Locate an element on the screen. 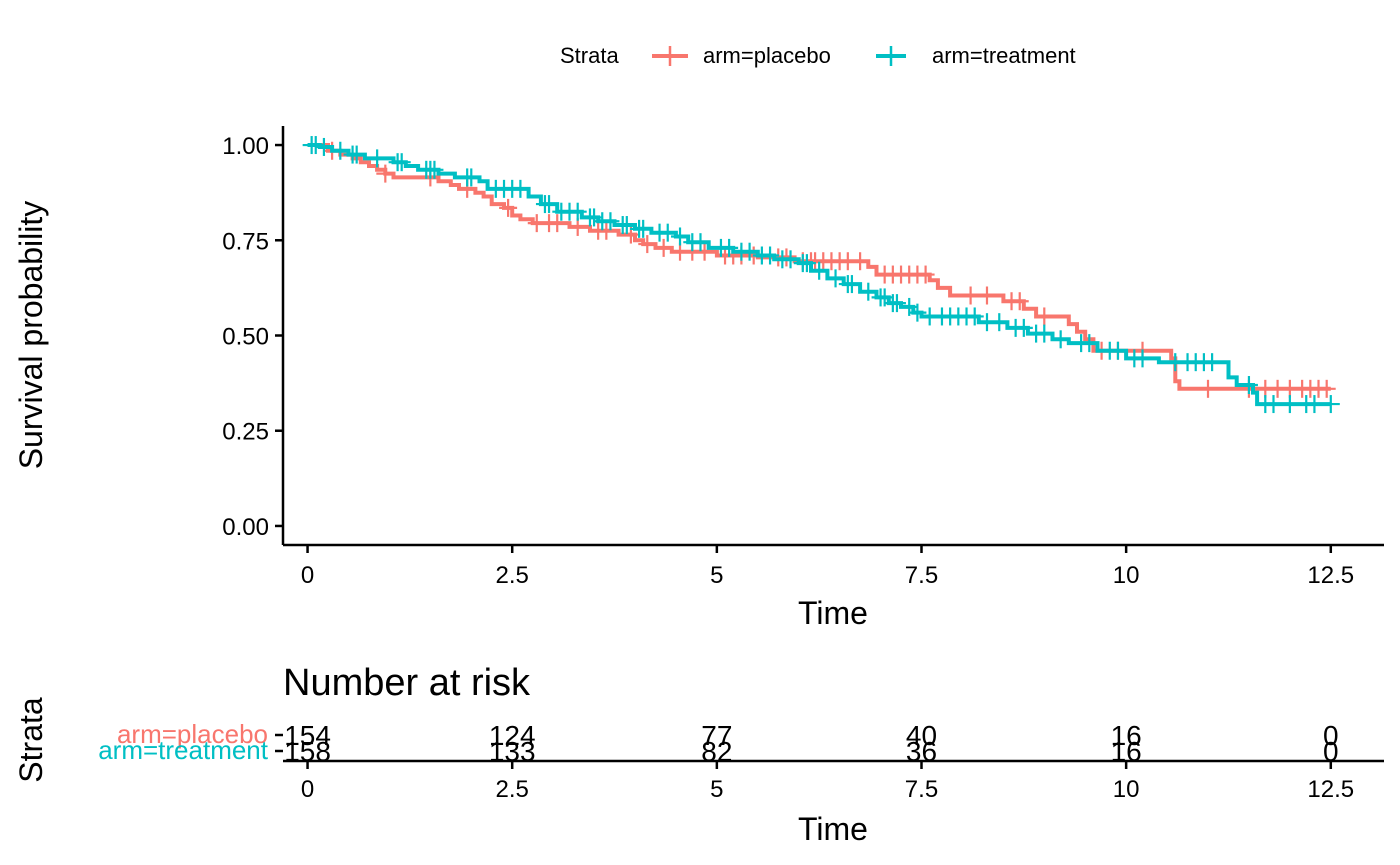  x-tick-label: 0 is located at coordinates (307, 575).